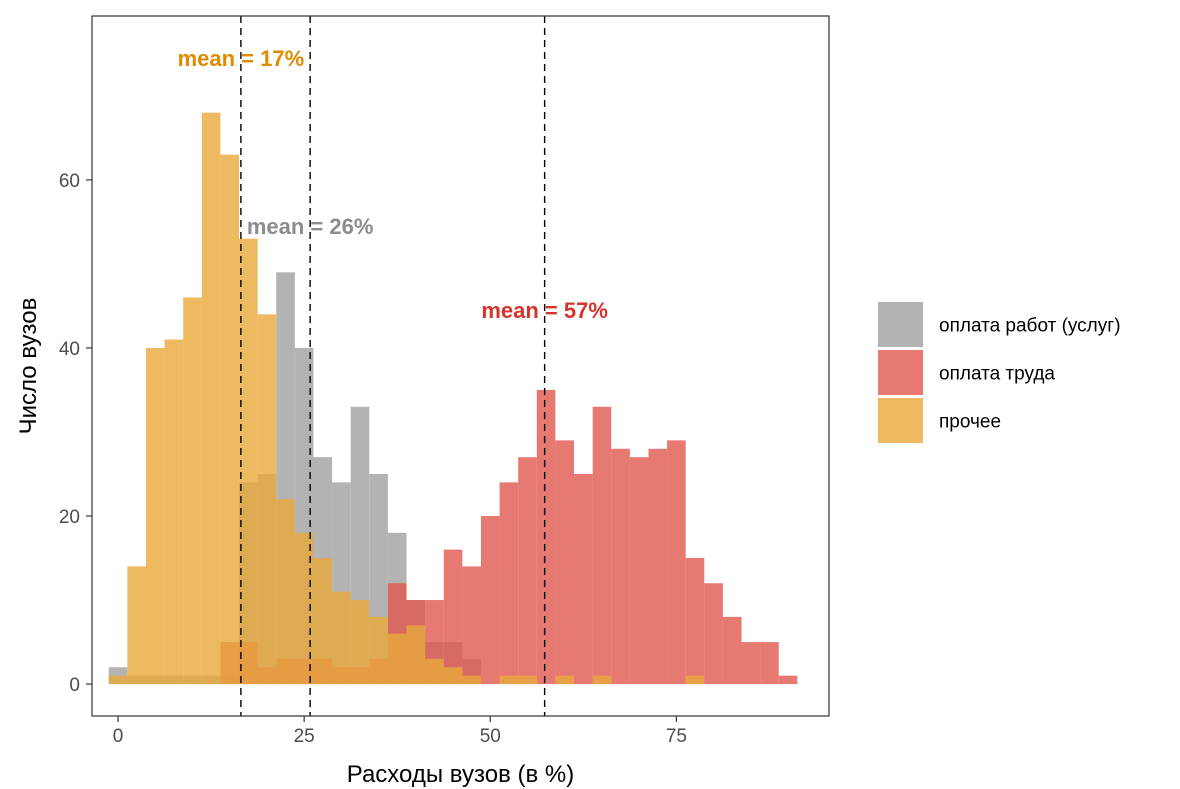  Describe the element at coordinates (544, 310) in the screenshot. I see `mean-label: mean = 57%` at that location.